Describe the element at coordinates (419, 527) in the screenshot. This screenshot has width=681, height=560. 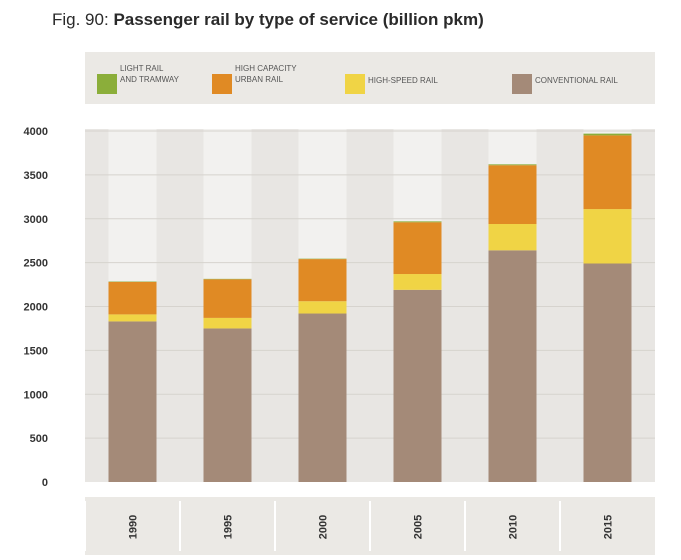
I see `x-tick-label: 2005` at that location.